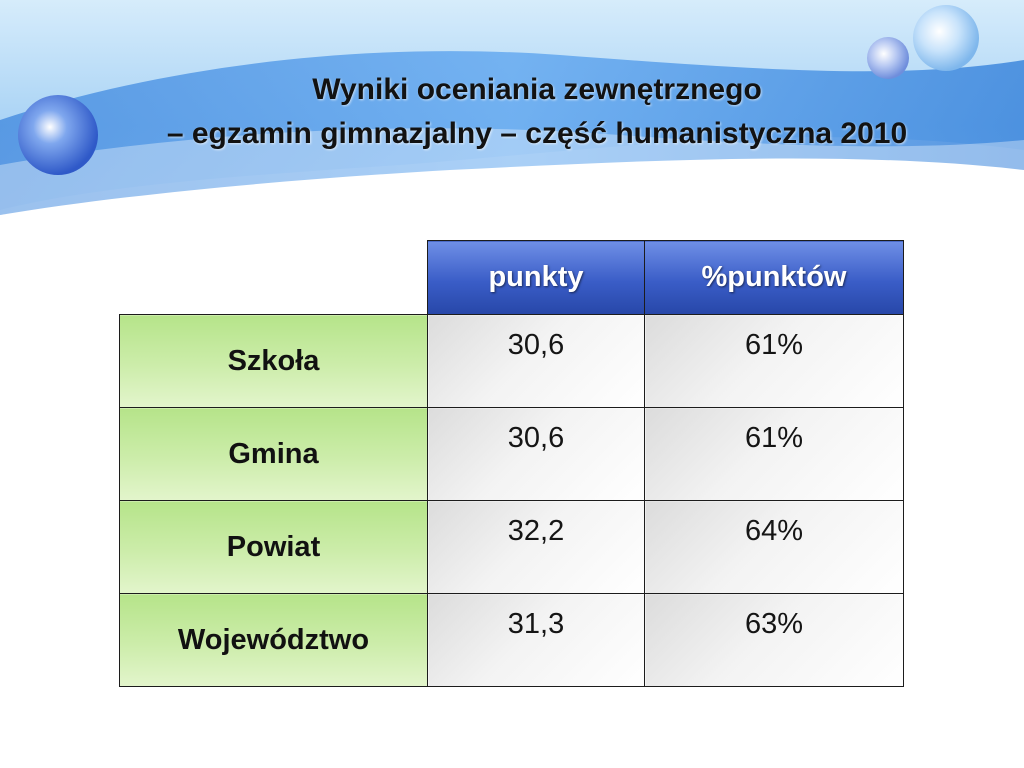  I want to click on table-row: Gmina 30,6 61%, so click(511, 454).